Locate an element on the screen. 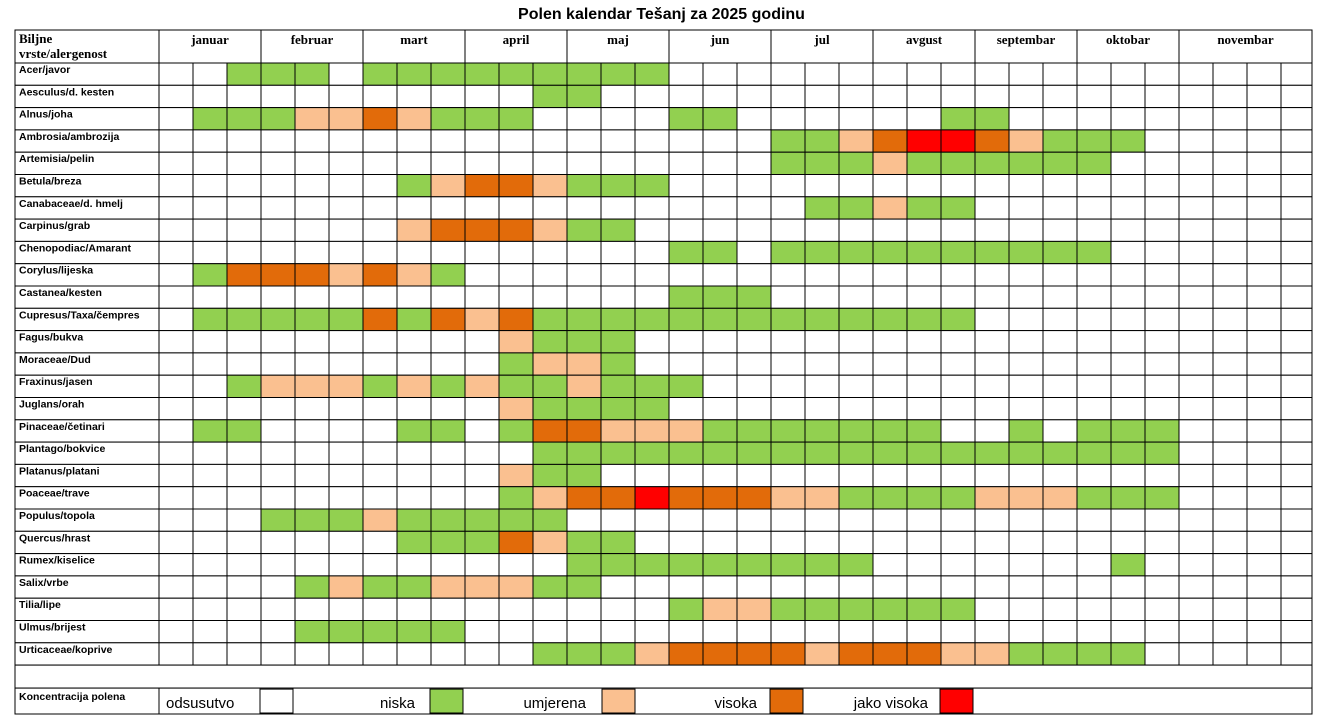 The width and height of the screenshot is (1323, 724). month-header is located at coordinates (516, 46).